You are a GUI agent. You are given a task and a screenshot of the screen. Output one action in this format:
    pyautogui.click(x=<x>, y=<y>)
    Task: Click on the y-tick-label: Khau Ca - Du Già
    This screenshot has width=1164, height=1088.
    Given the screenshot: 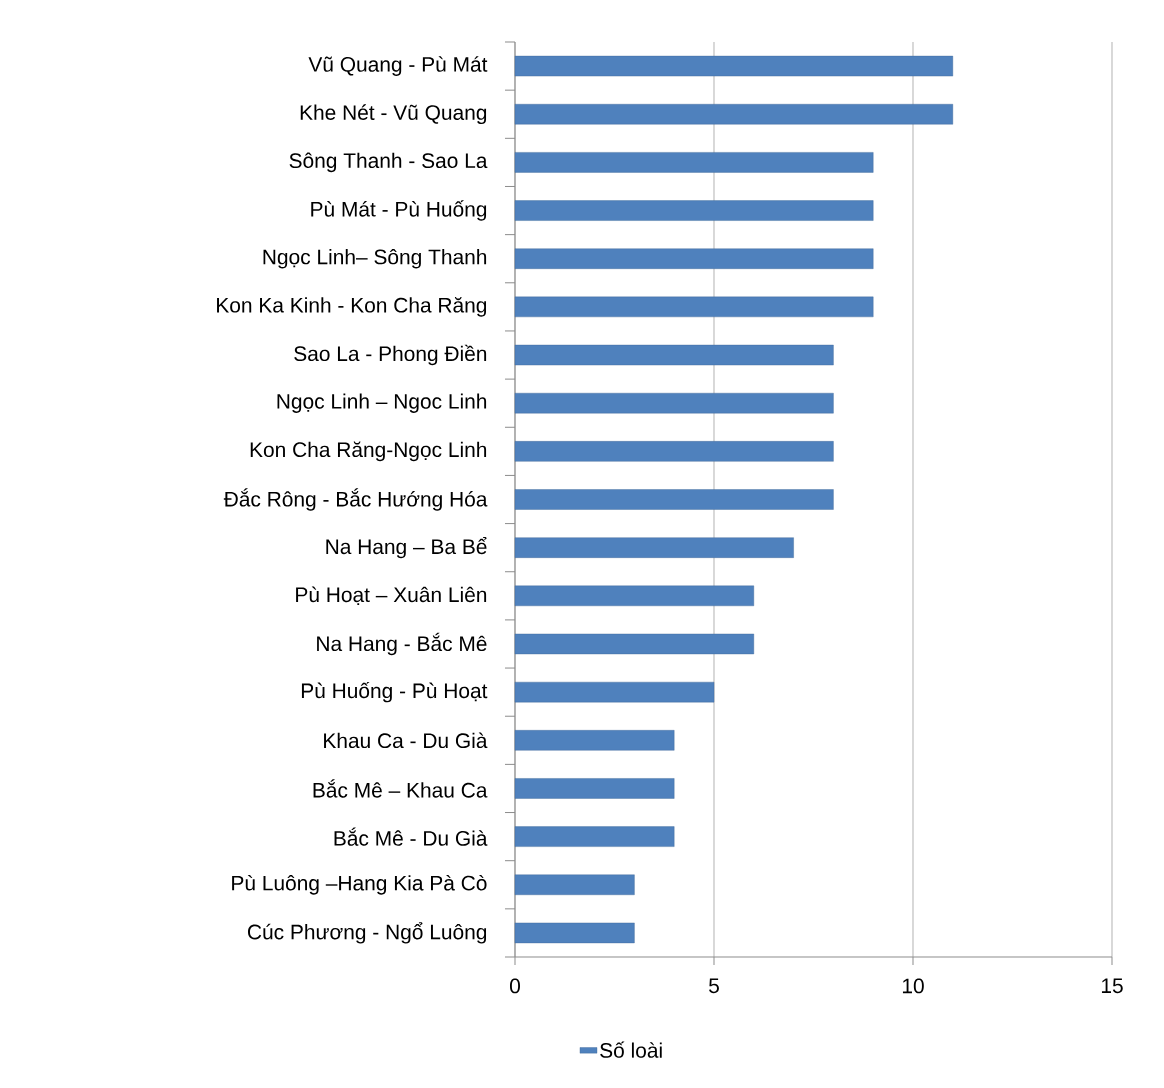 What is the action you would take?
    pyautogui.click(x=406, y=740)
    